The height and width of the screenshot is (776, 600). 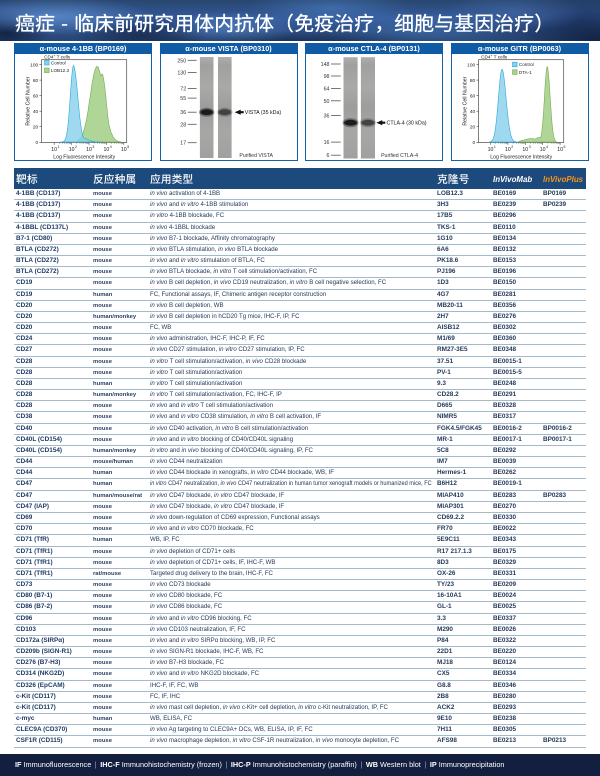 I want to click on svg-text: Purified CTLA-4, so click(x=399, y=156).